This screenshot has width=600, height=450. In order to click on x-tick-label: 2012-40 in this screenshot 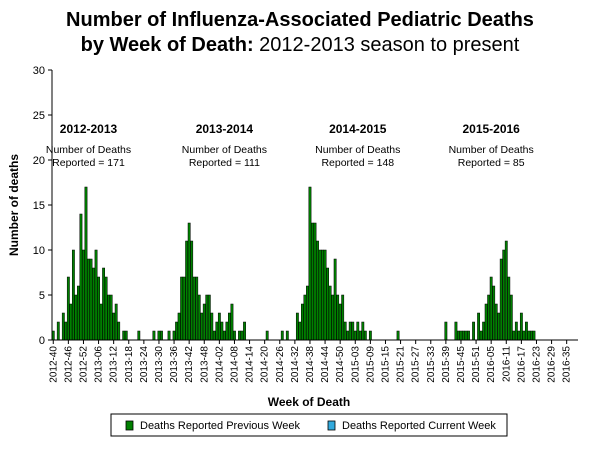, I will do `click(53, 364)`.